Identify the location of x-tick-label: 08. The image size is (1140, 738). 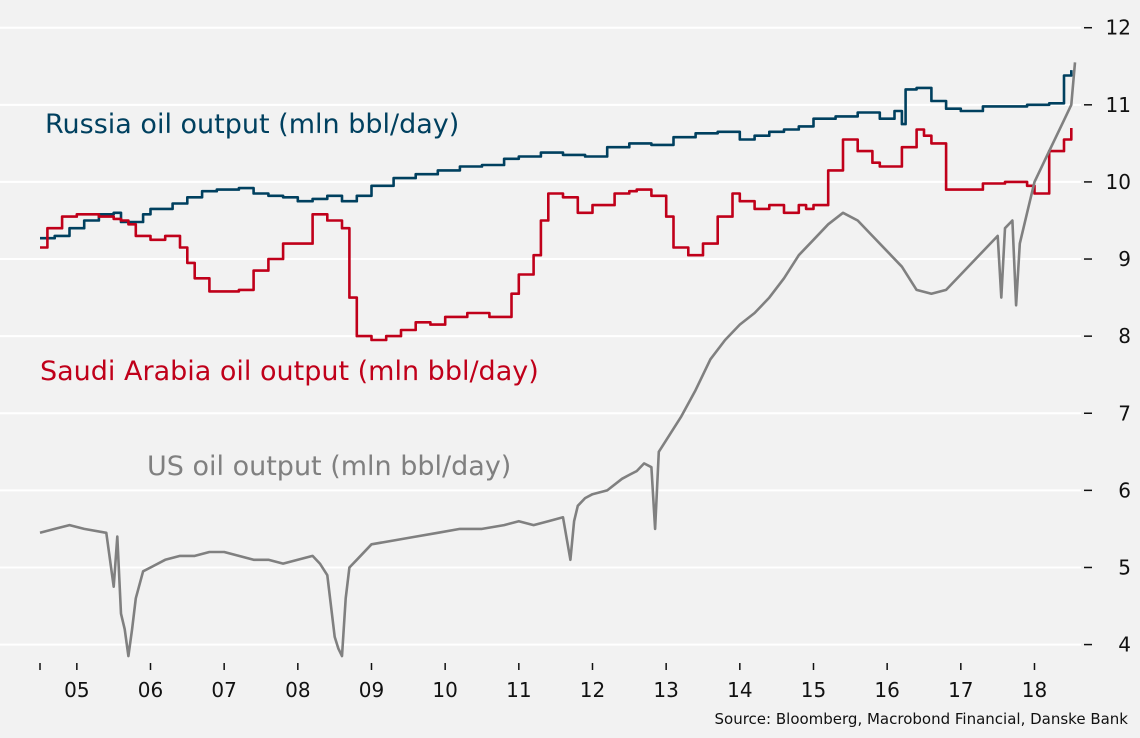
(297, 690).